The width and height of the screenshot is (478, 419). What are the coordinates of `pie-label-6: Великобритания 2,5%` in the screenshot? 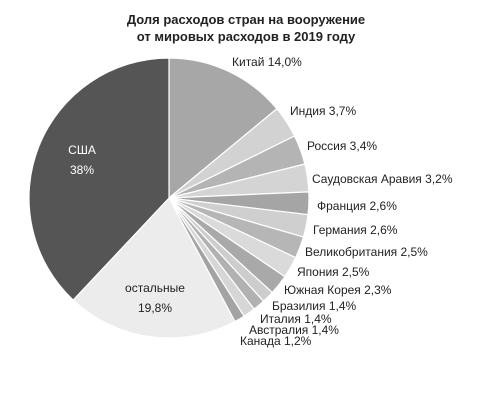 It's located at (366, 252).